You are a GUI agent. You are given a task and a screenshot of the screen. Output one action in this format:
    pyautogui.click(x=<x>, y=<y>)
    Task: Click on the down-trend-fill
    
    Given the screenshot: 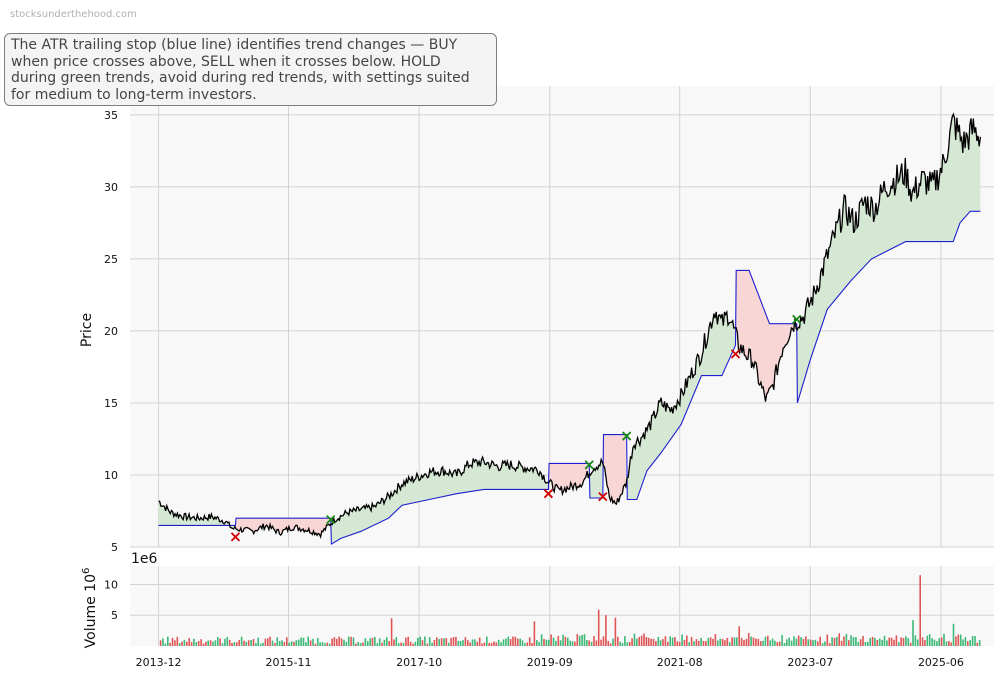 What is the action you would take?
    pyautogui.click(x=283, y=527)
    